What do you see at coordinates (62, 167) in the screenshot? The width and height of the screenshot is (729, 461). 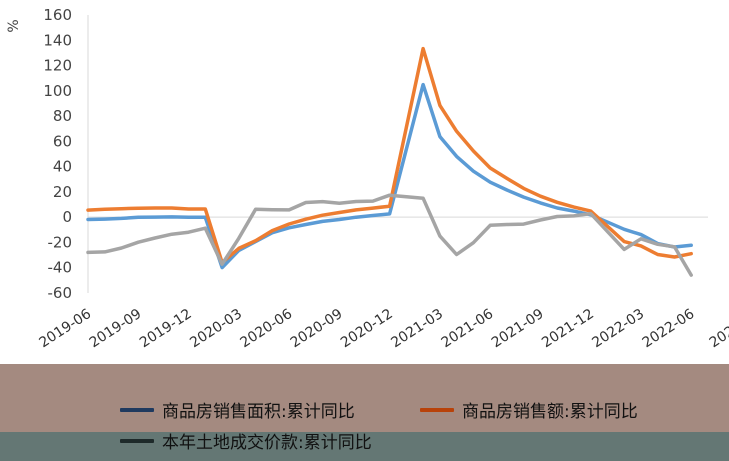 I see `y-tick-label: 40` at bounding box center [62, 167].